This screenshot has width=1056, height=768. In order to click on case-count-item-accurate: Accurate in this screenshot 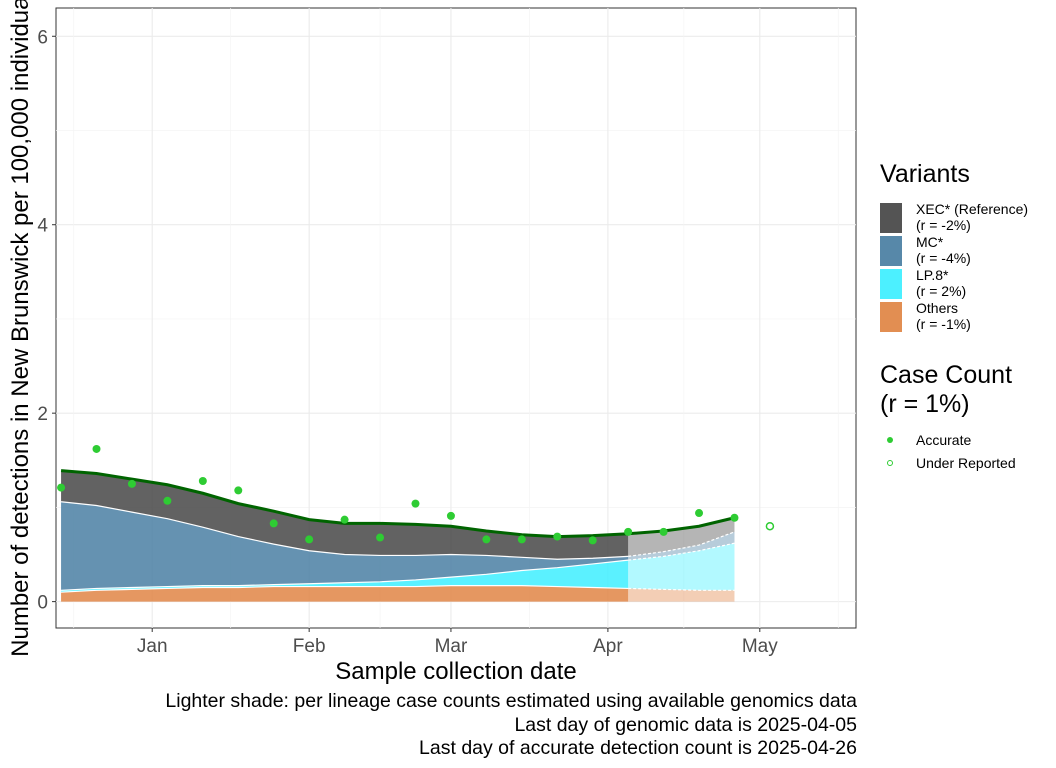, I will do `click(946, 442)`.